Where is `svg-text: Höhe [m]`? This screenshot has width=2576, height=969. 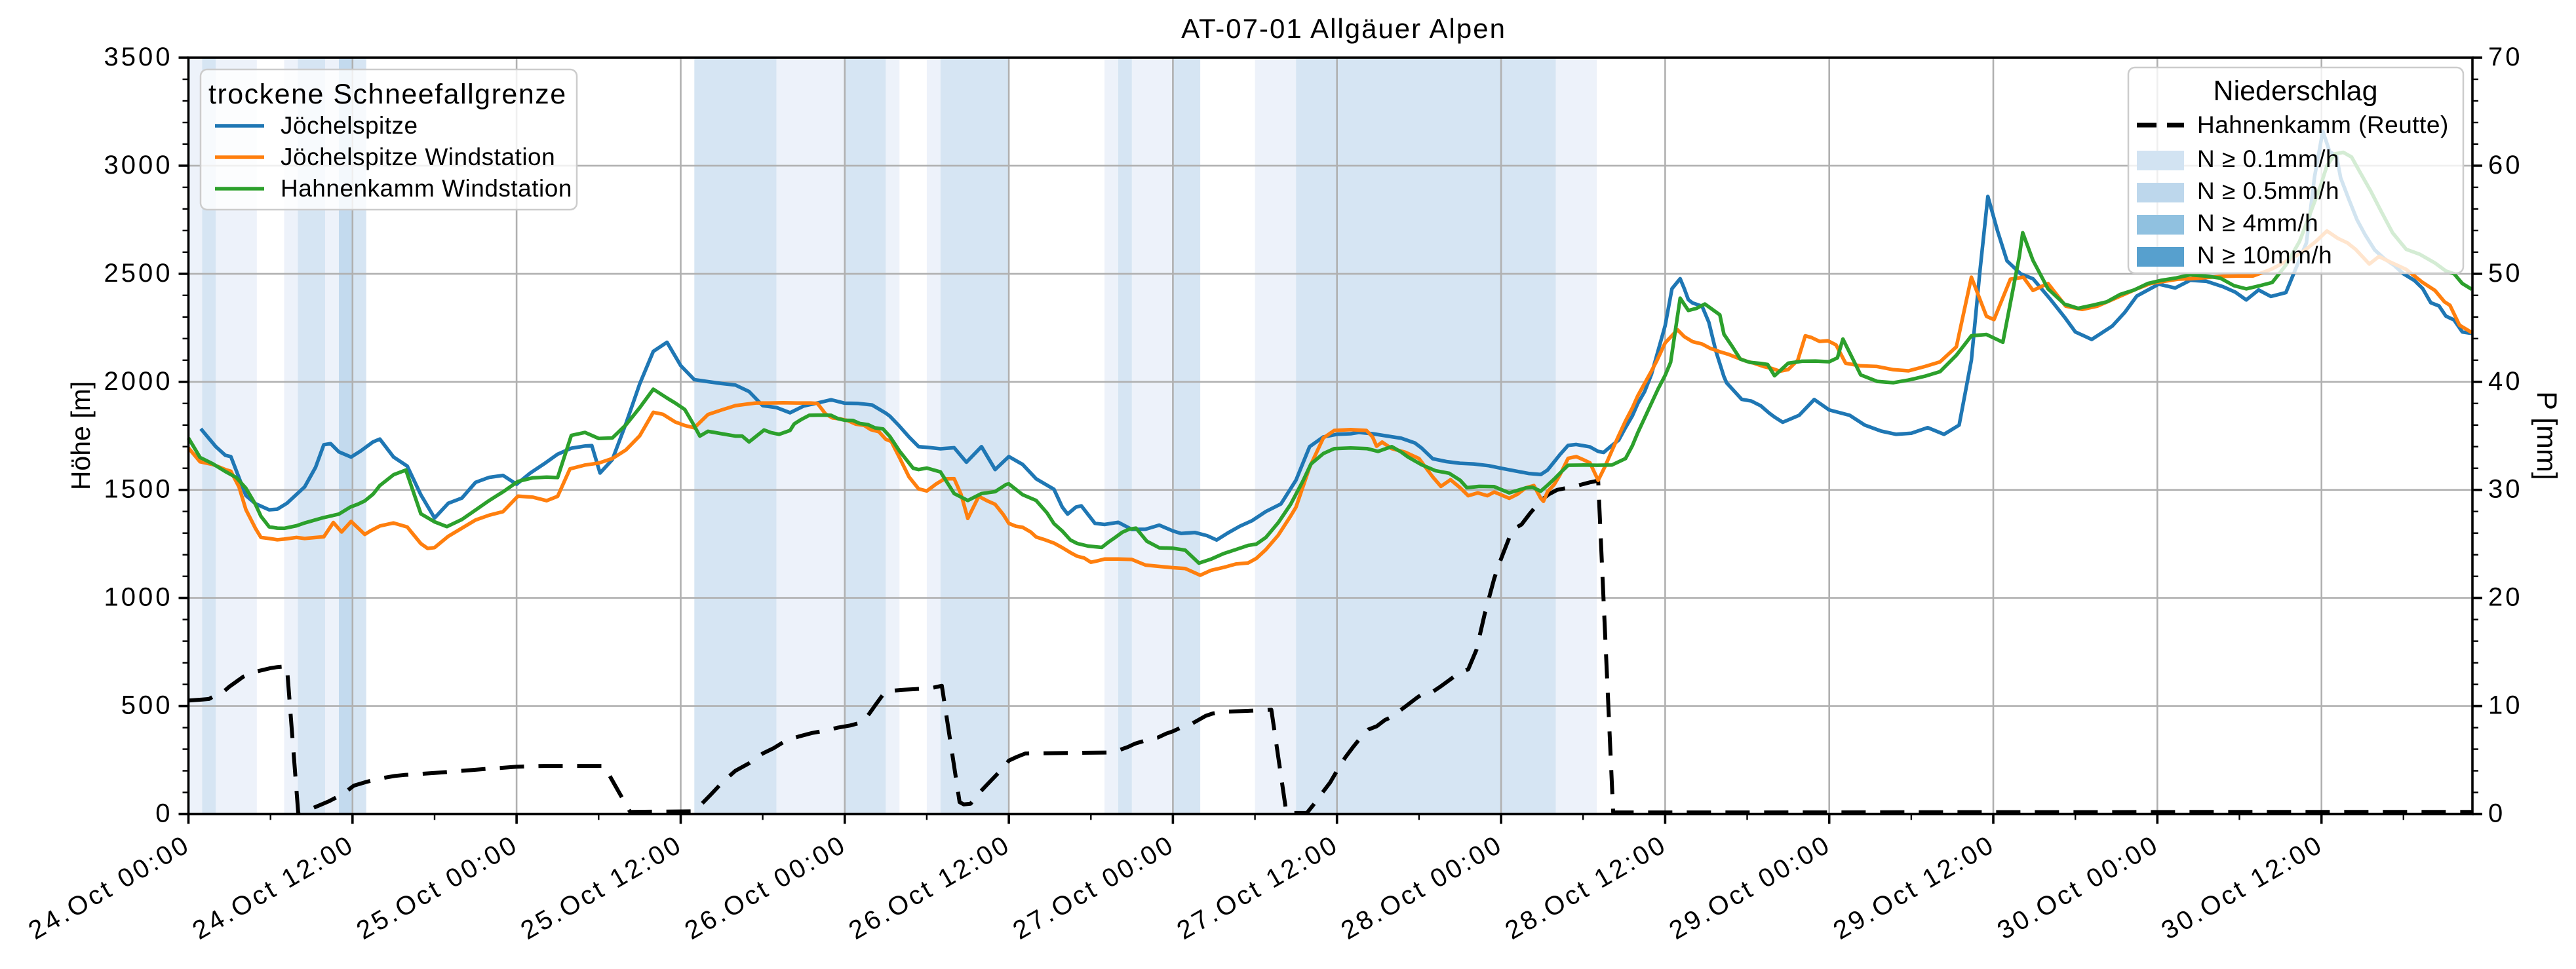 svg-text: Höhe [m] is located at coordinates (81, 435).